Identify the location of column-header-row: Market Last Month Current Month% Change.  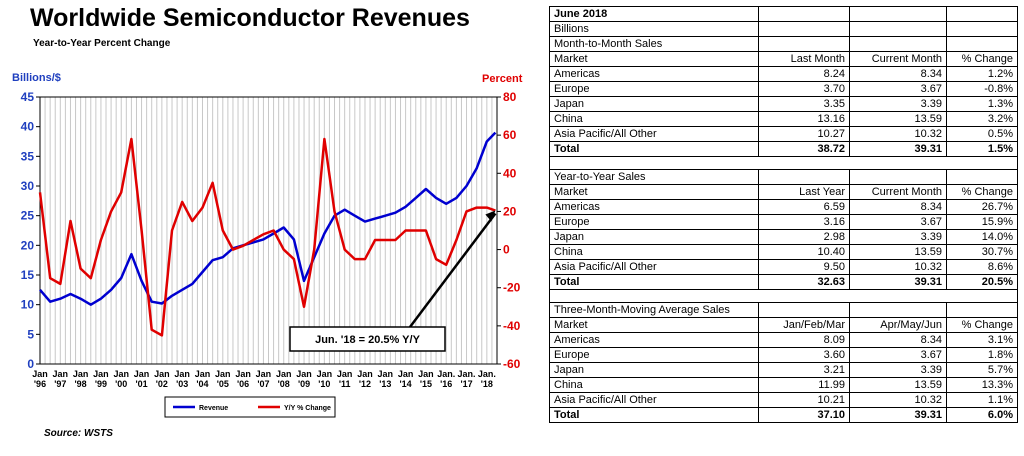
(783, 59).